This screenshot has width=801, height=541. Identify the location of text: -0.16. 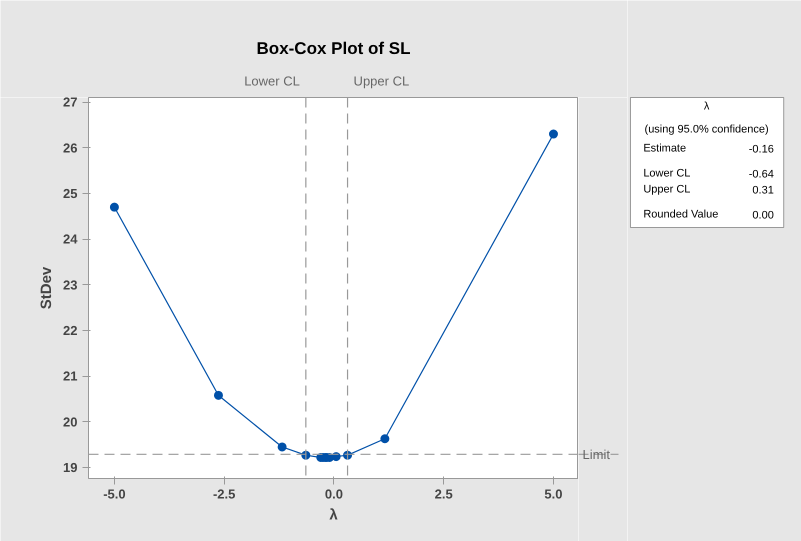
(761, 150).